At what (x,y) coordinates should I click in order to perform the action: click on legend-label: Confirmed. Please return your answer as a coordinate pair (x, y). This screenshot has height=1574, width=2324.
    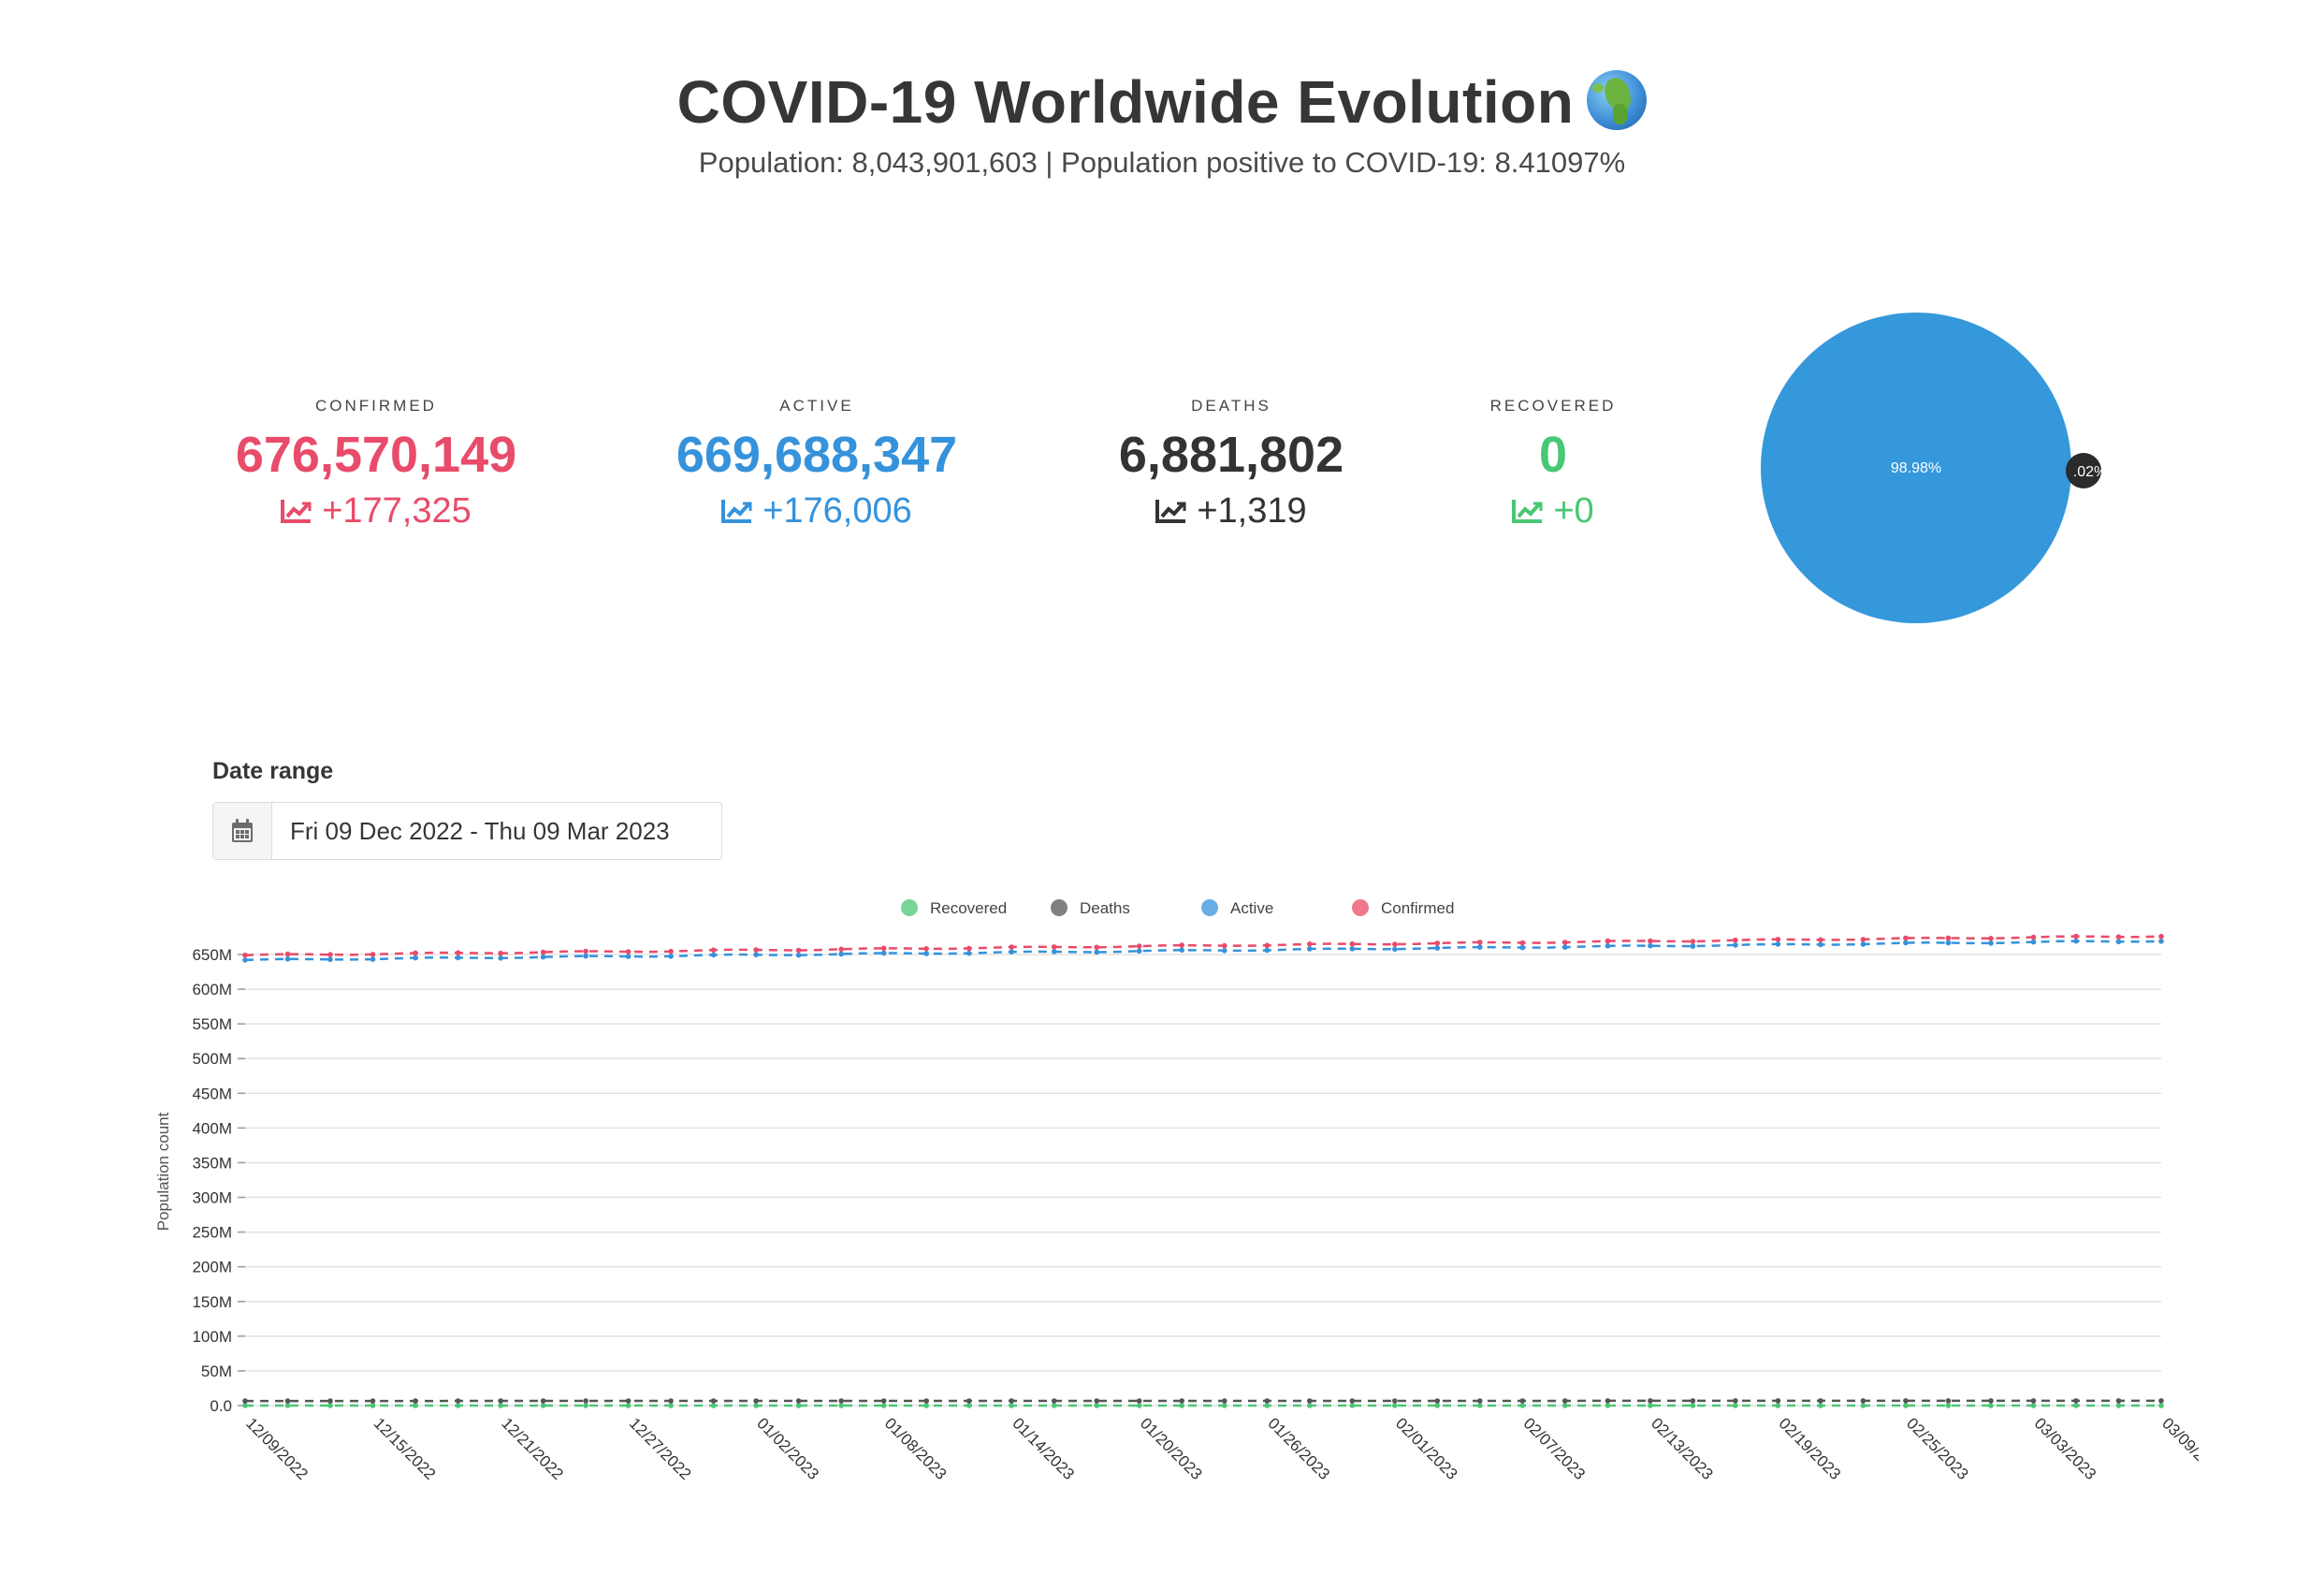
    Looking at the image, I should click on (1417, 908).